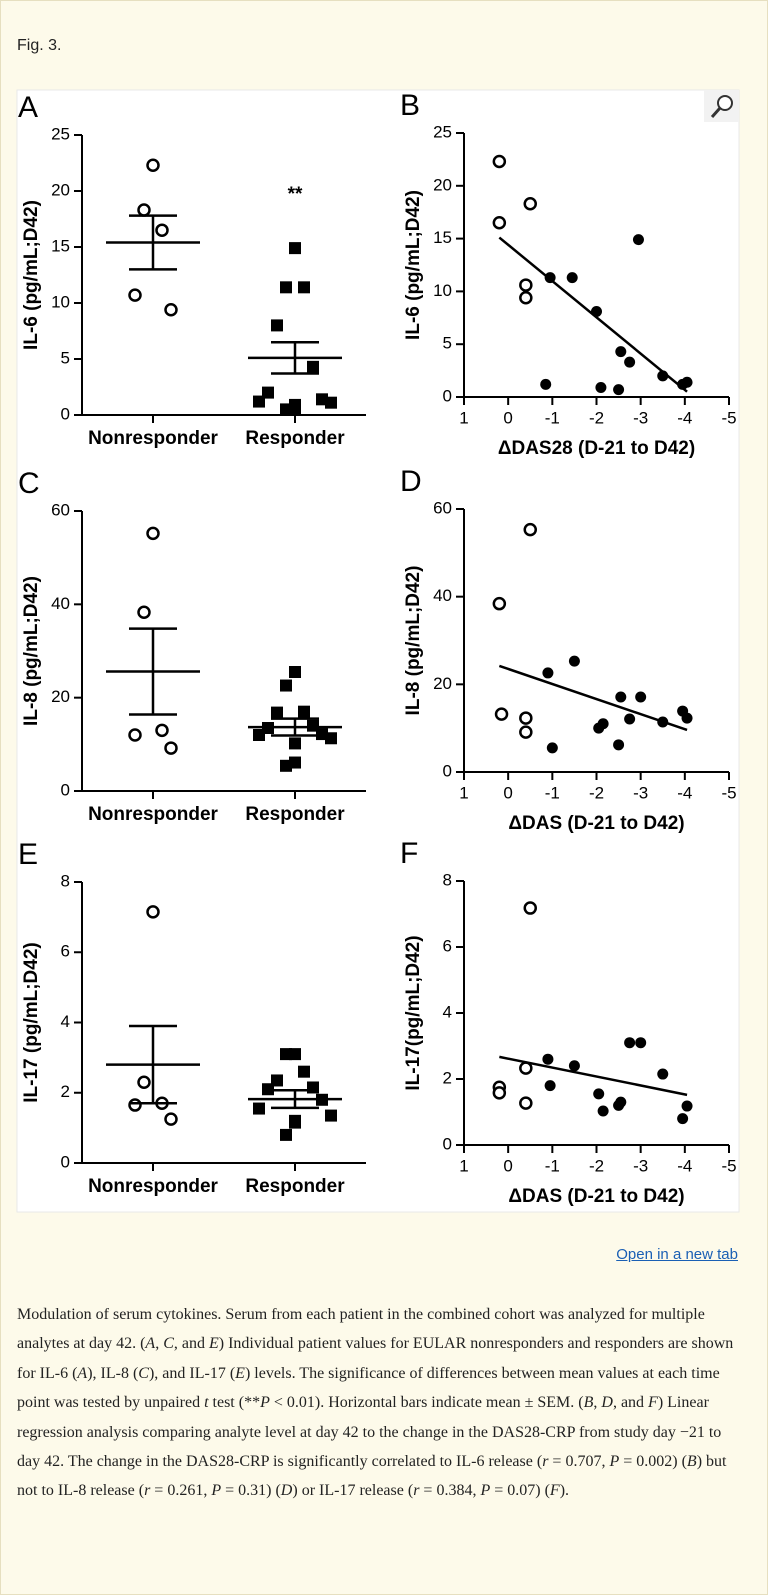  I want to click on y-axis-label: IL-8 (pg/mL;D42), so click(413, 641).